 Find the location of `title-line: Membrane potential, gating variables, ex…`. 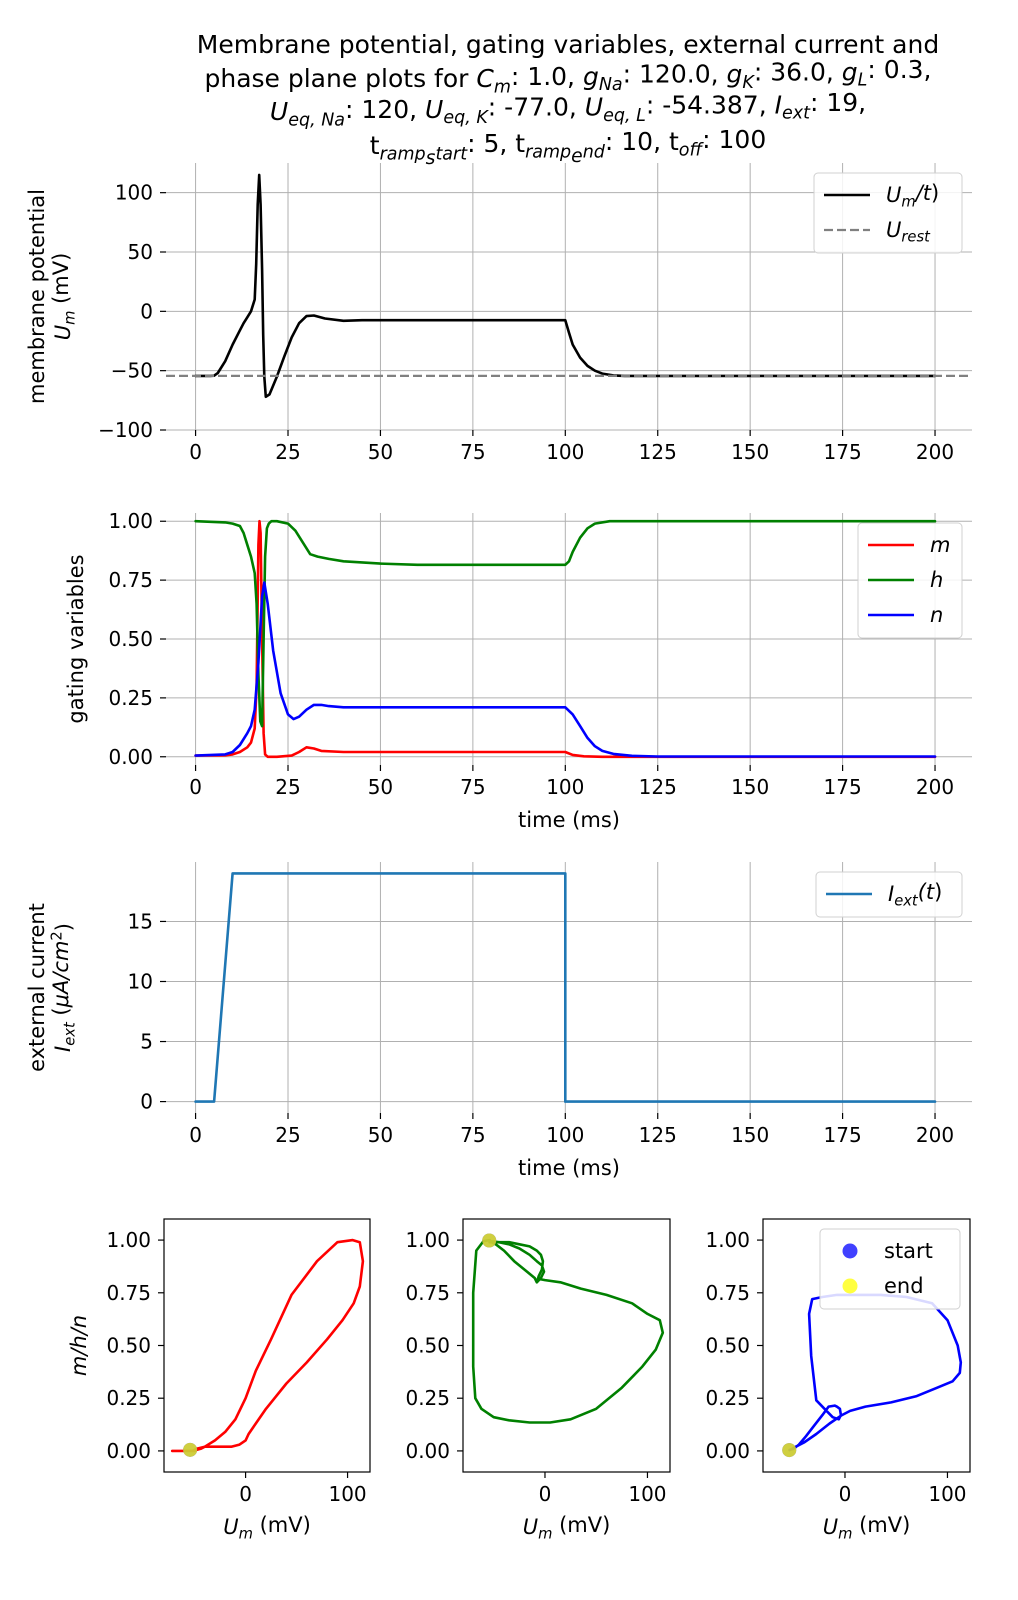

title-line: Membrane potential, gating variables, ex… is located at coordinates (568, 44).